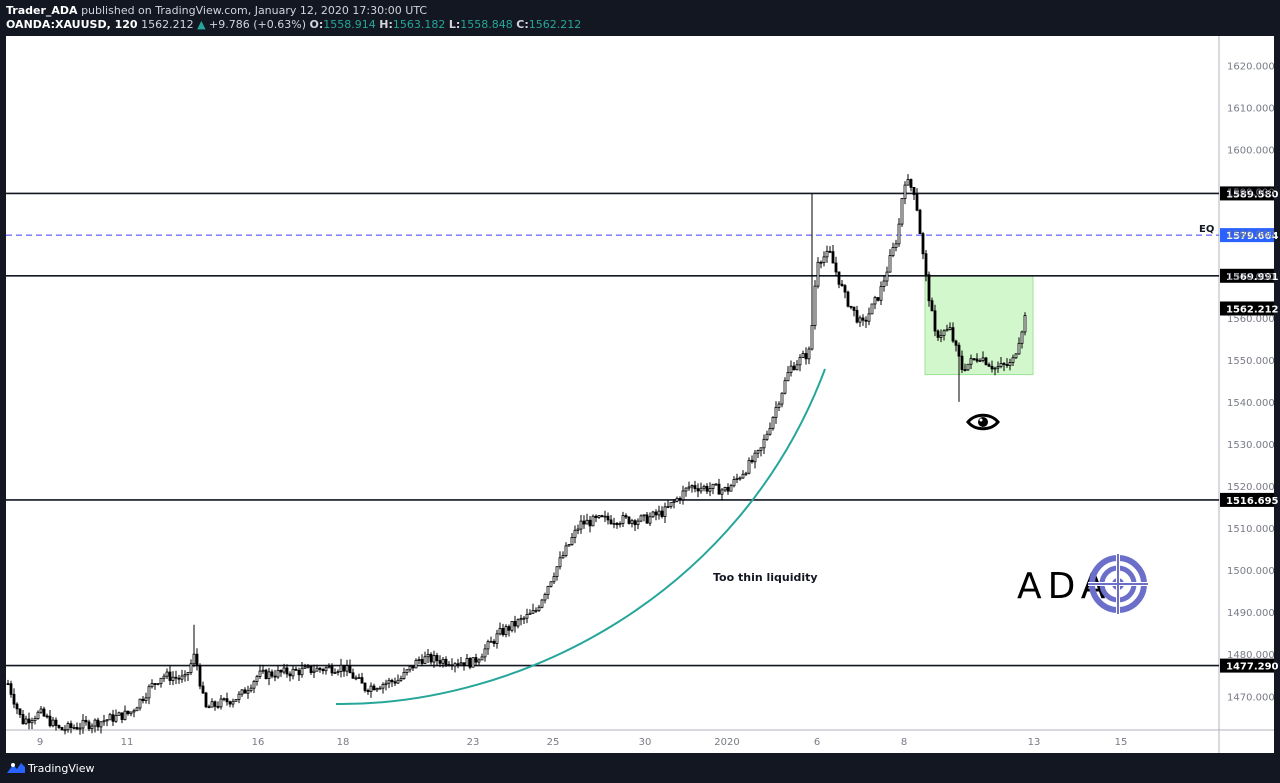 The image size is (1280, 783). I want to click on symbol-label: OANDA:XAUUSD, 120, so click(72, 24).